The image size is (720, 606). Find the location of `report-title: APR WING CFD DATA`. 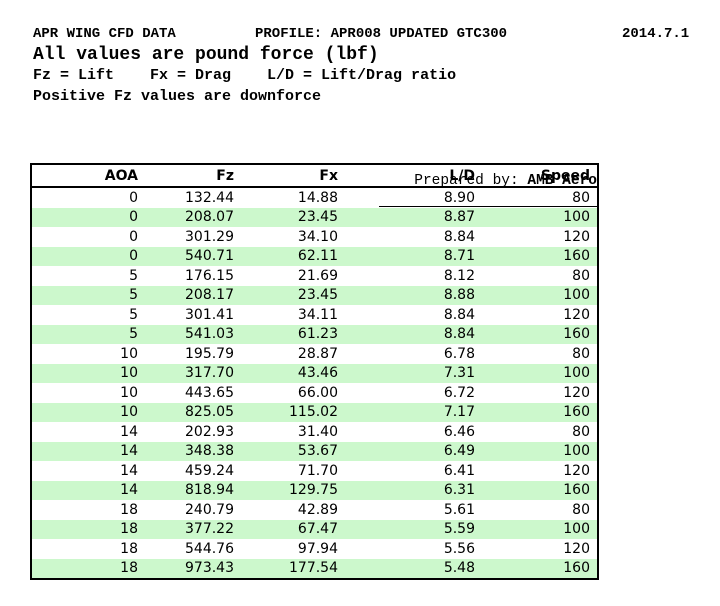

report-title: APR WING CFD DATA is located at coordinates (104, 34).